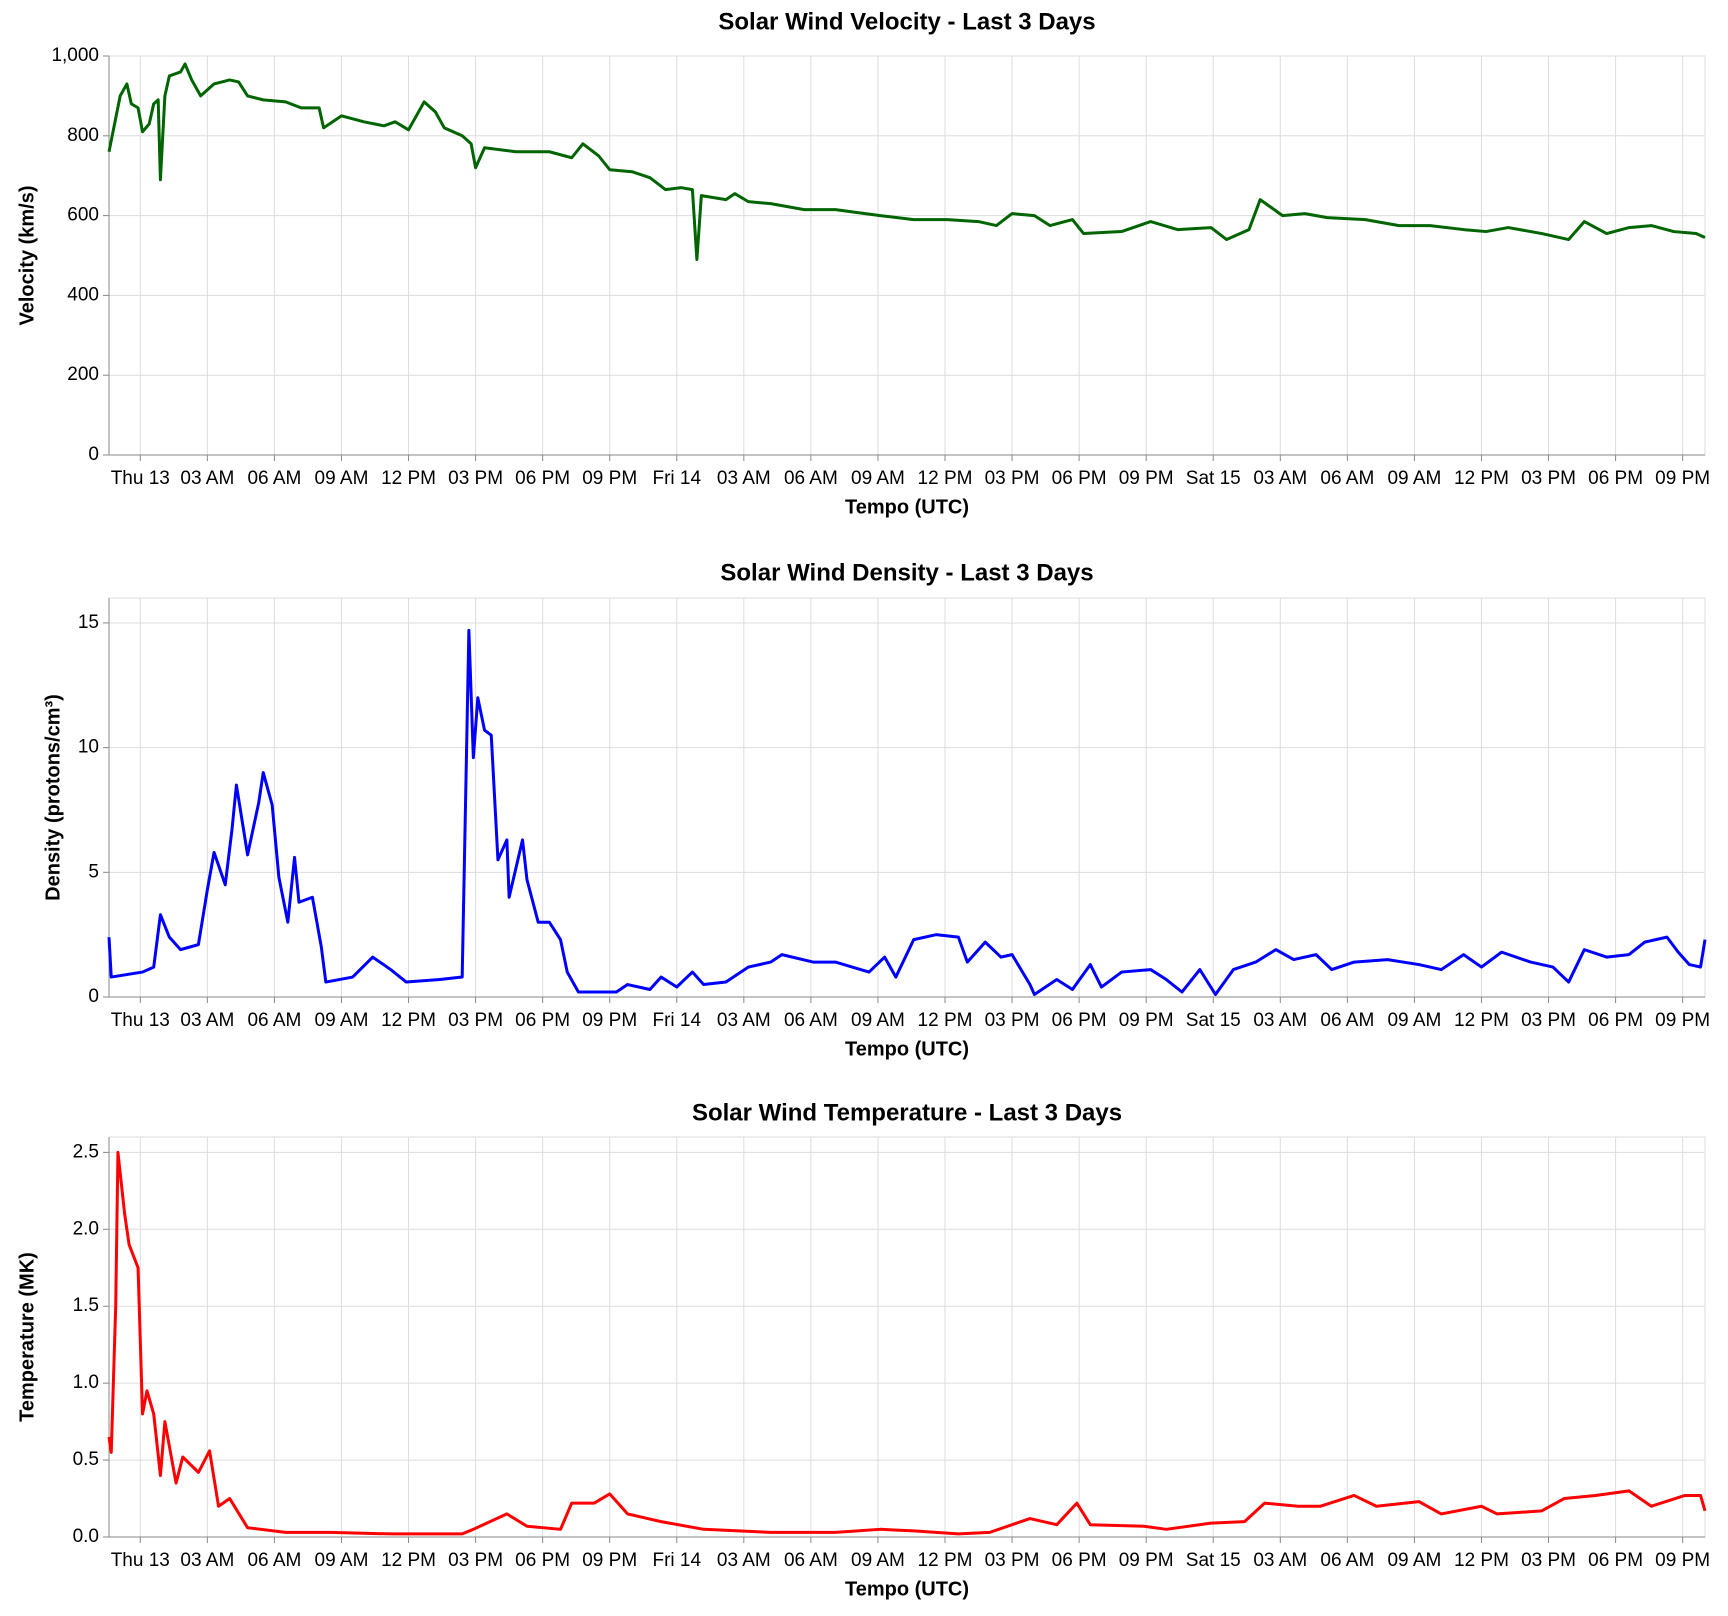 This screenshot has height=1616, width=1728. Describe the element at coordinates (906, 21) in the screenshot. I see `chart-title: Solar Wind Velocity - Last 3 Days` at that location.